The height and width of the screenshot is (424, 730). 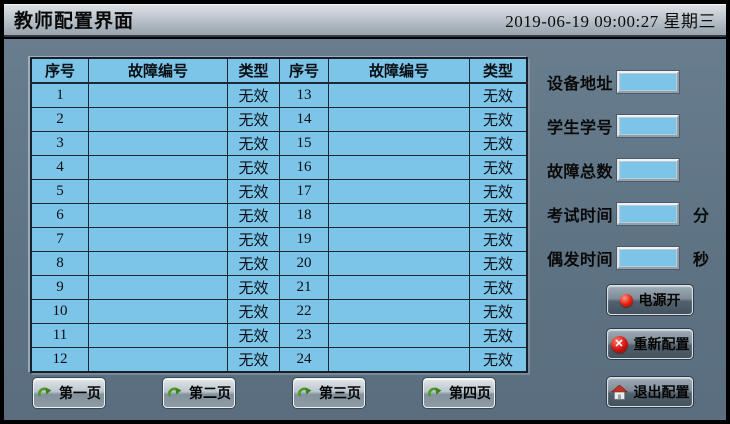 What do you see at coordinates (648, 126) in the screenshot?
I see `student-id-input` at bounding box center [648, 126].